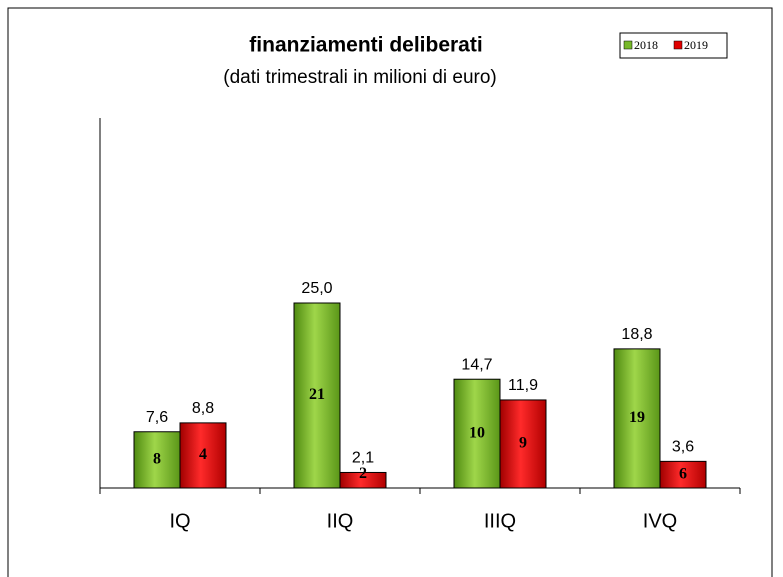  I want to click on chart-subtitle: (dati trimestrali in milioni di euro), so click(359, 77).